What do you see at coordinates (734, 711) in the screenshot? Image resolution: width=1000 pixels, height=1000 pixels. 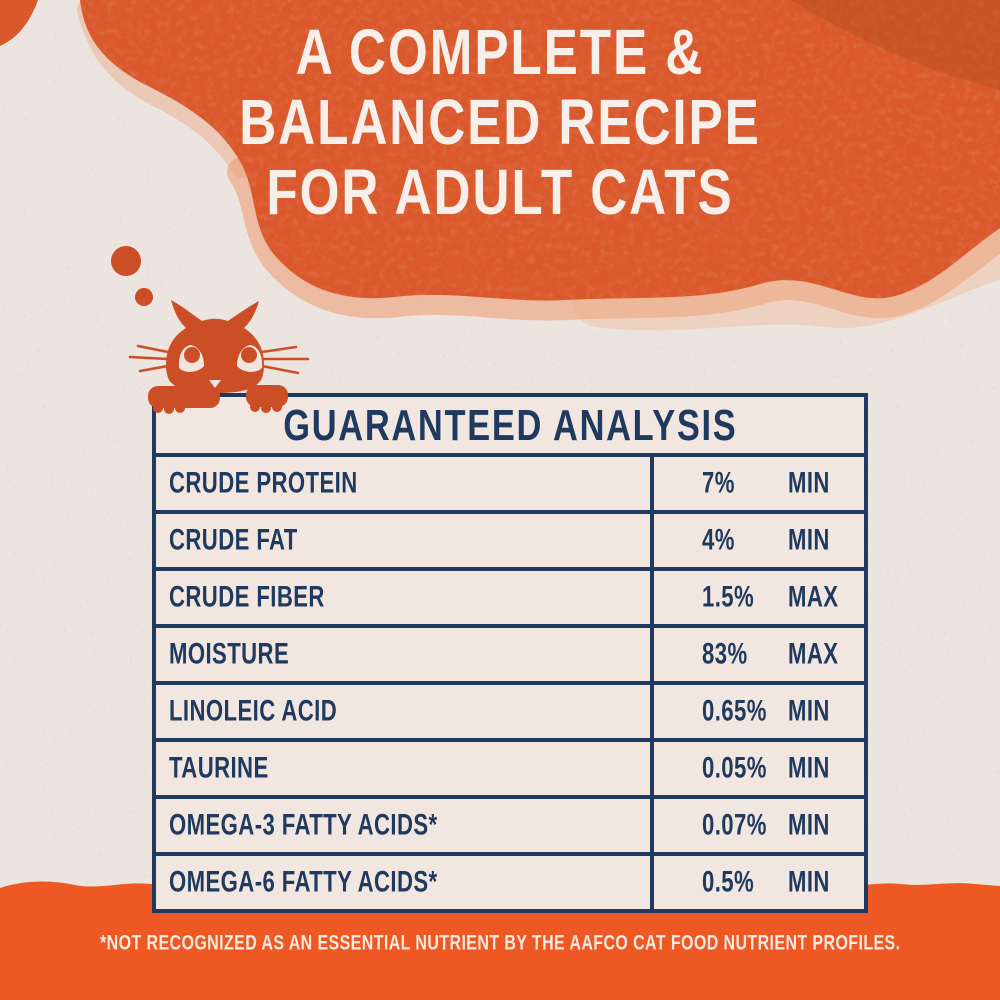 I see `nutrient-value: 0.65%` at bounding box center [734, 711].